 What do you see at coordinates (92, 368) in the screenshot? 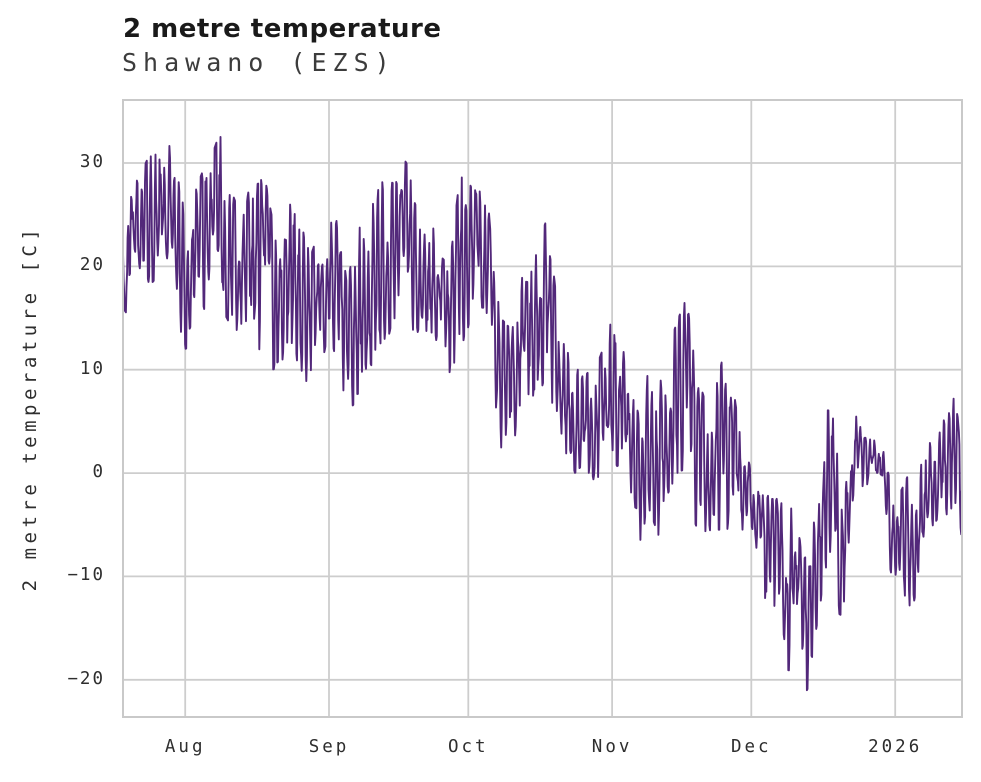
I see `y-tick-label: 10` at bounding box center [92, 368].